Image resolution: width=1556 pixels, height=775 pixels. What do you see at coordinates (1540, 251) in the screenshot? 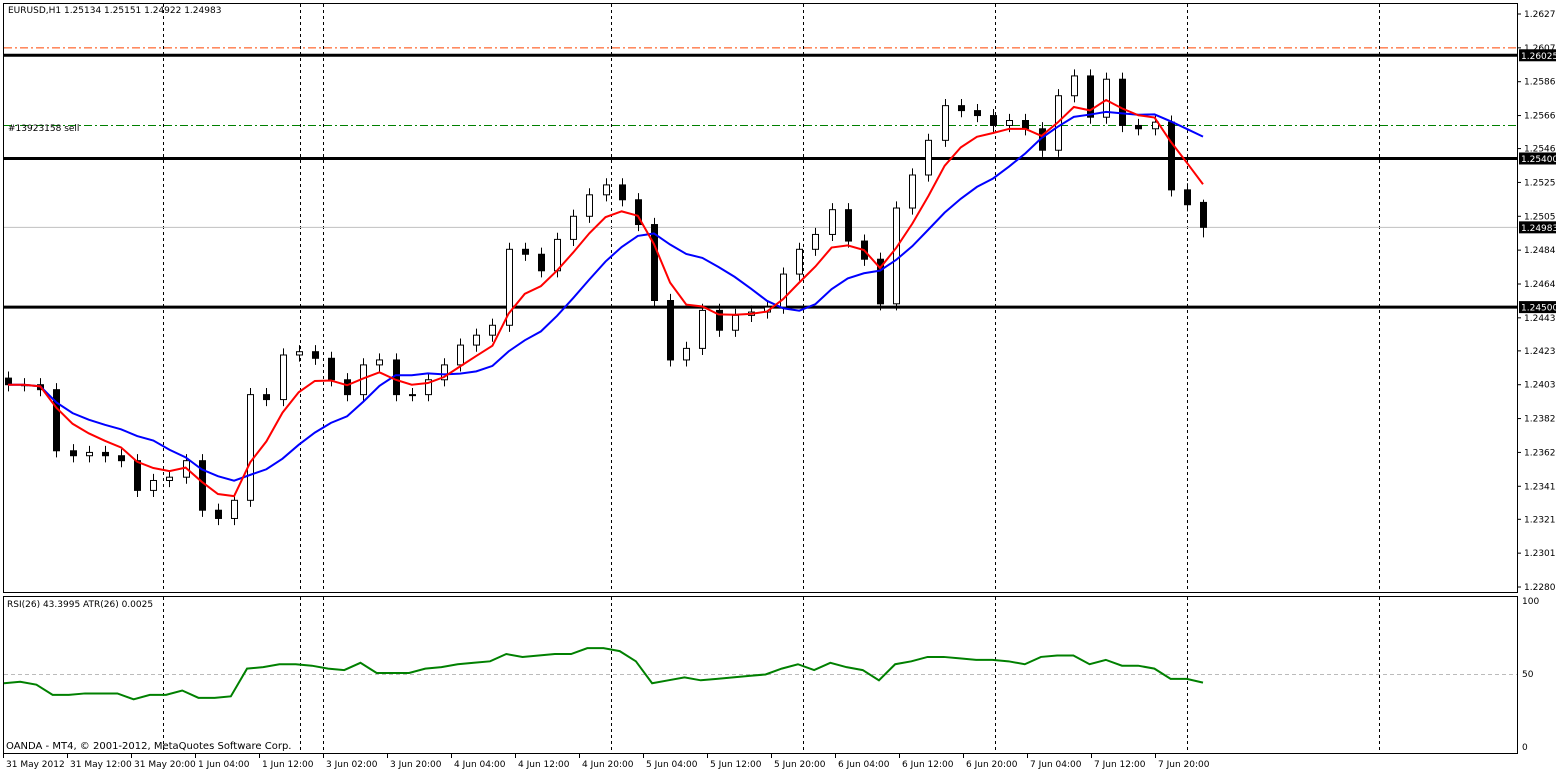
I see `price-tick-label: 1.24845` at bounding box center [1540, 251].